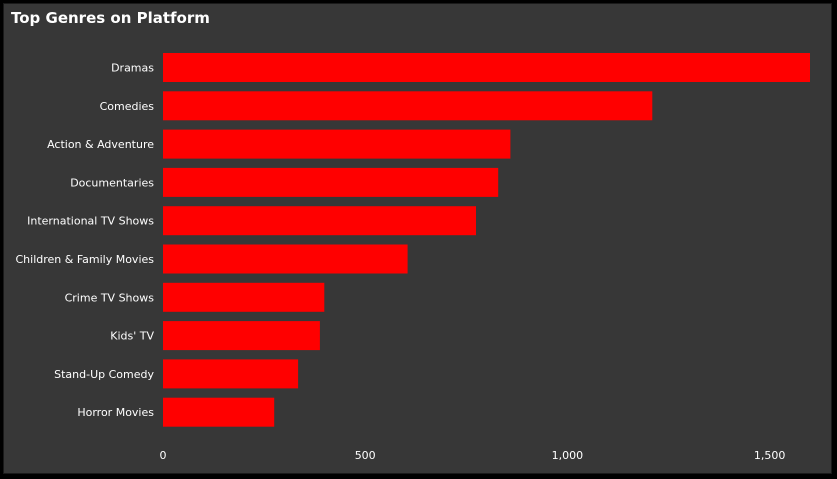 This screenshot has width=837, height=479. I want to click on category-label: International TV Shows, so click(90, 221).